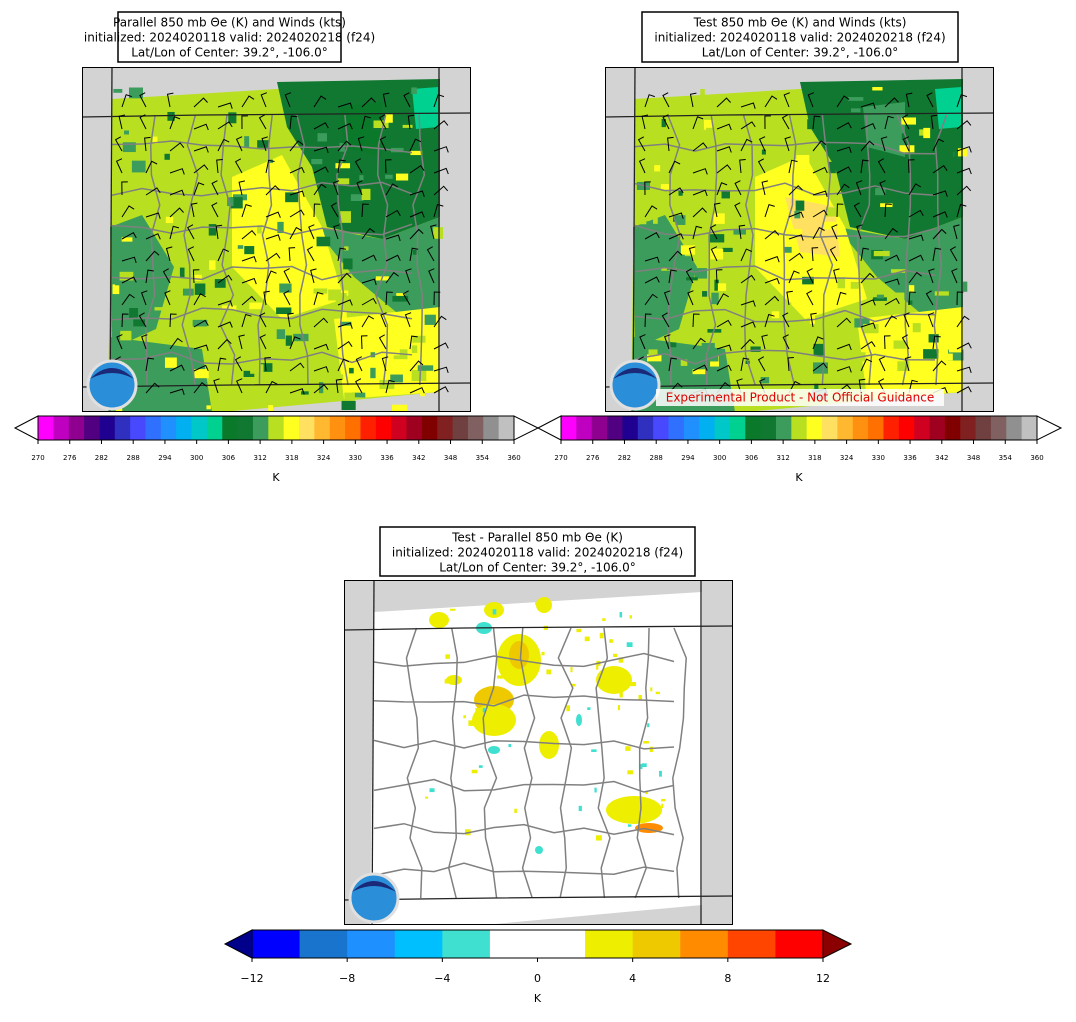 The width and height of the screenshot is (1076, 1022). Describe the element at coordinates (560, 458) in the screenshot. I see `colorbar-tick-label: 270` at that location.